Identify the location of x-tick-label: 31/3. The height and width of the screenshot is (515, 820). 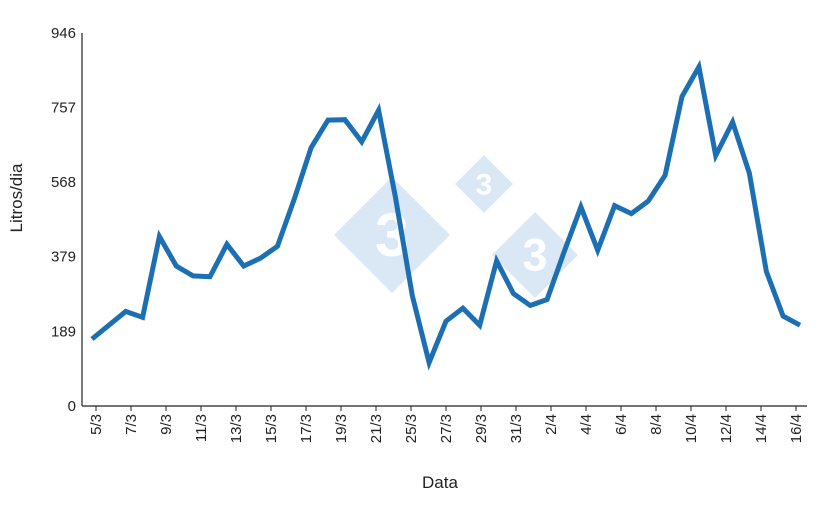
(516, 428).